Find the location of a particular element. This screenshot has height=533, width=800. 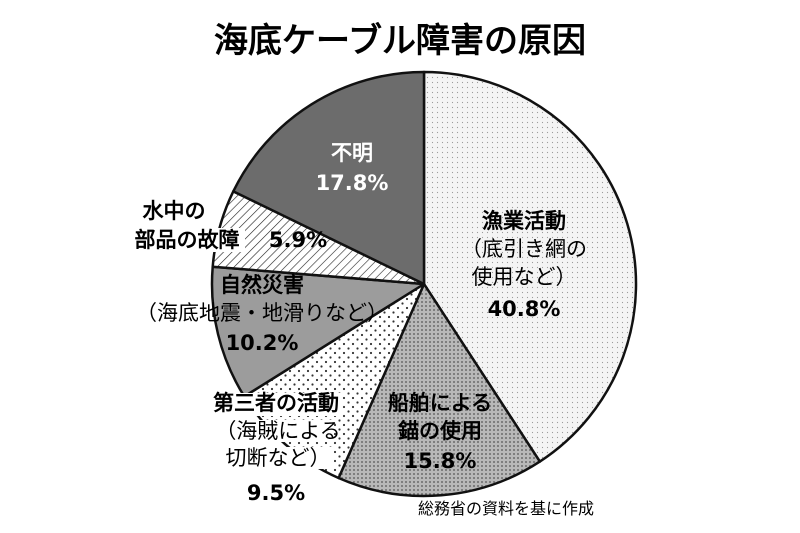

svg-text: 使用など） is located at coordinates (524, 277).